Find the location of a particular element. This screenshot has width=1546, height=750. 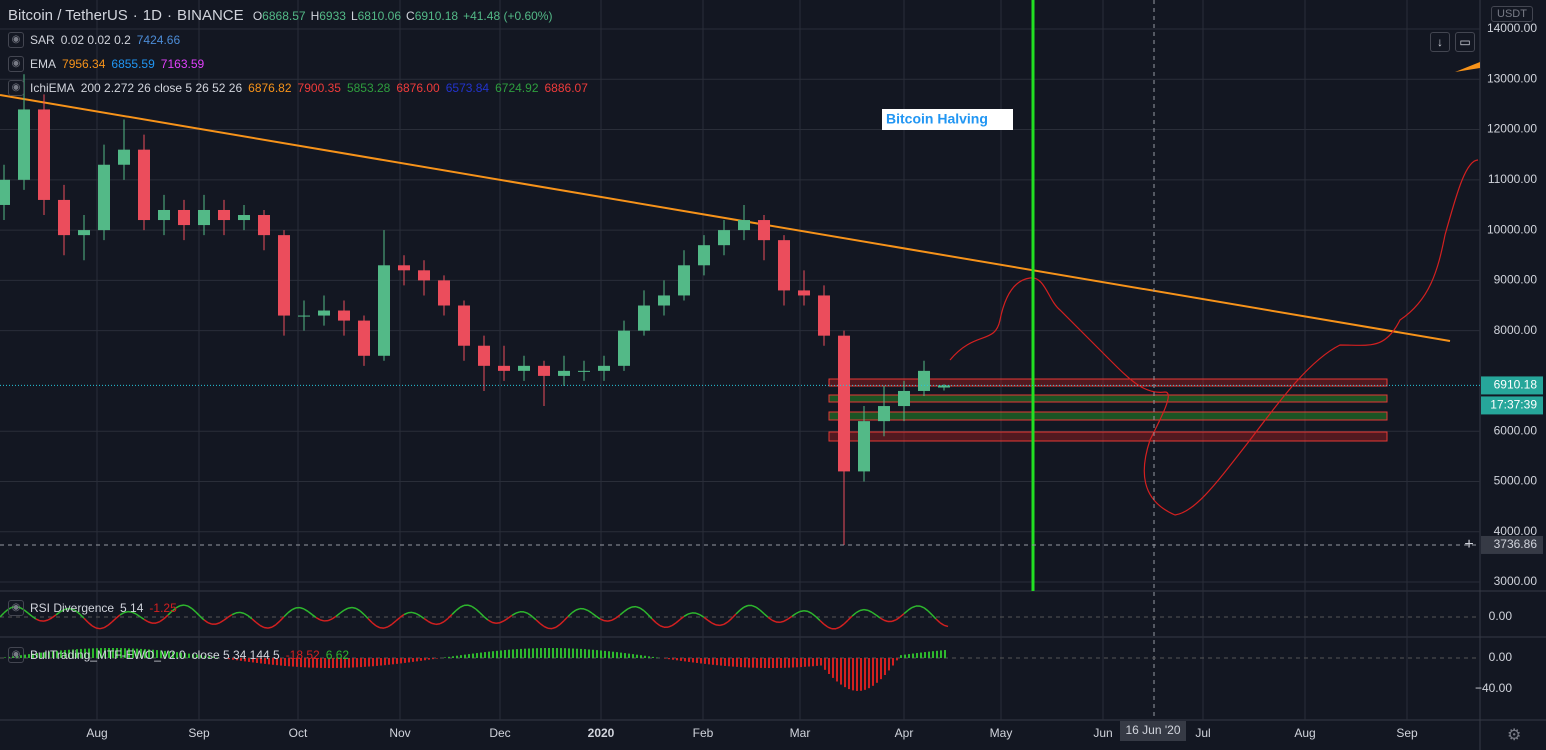

indicator-params: close 5 34 144 5 is located at coordinates (235, 655).